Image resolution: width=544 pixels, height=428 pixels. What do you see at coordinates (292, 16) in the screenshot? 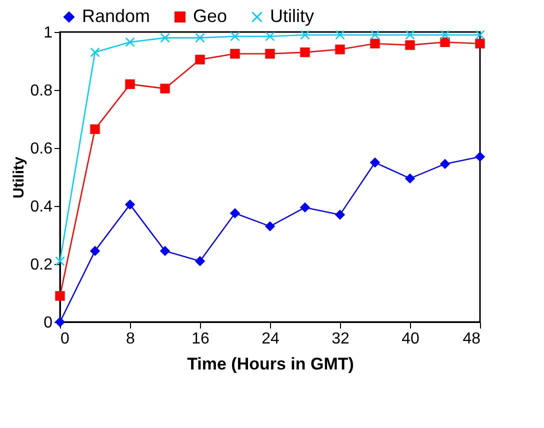
I see `legend-label: Utility` at bounding box center [292, 16].